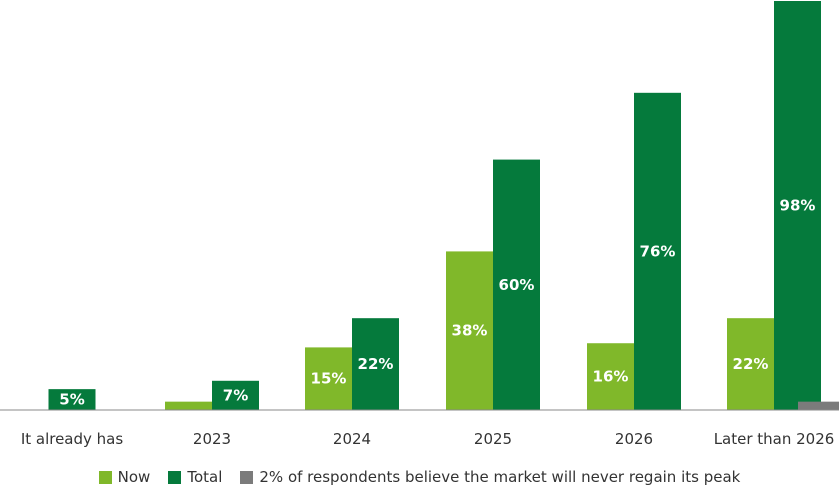  I want to click on data-label-now-2024: 15%, so click(329, 379).